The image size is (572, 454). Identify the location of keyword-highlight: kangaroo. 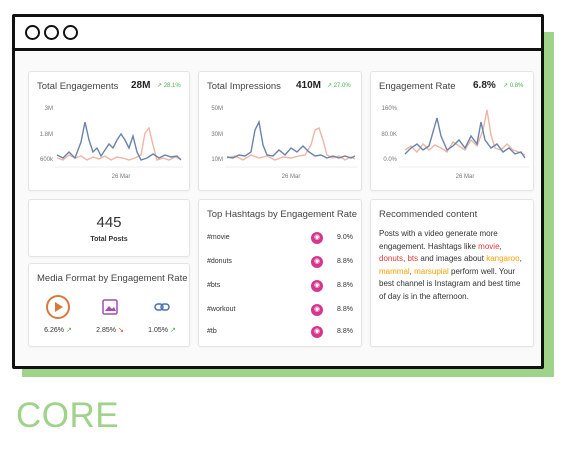
(503, 258).